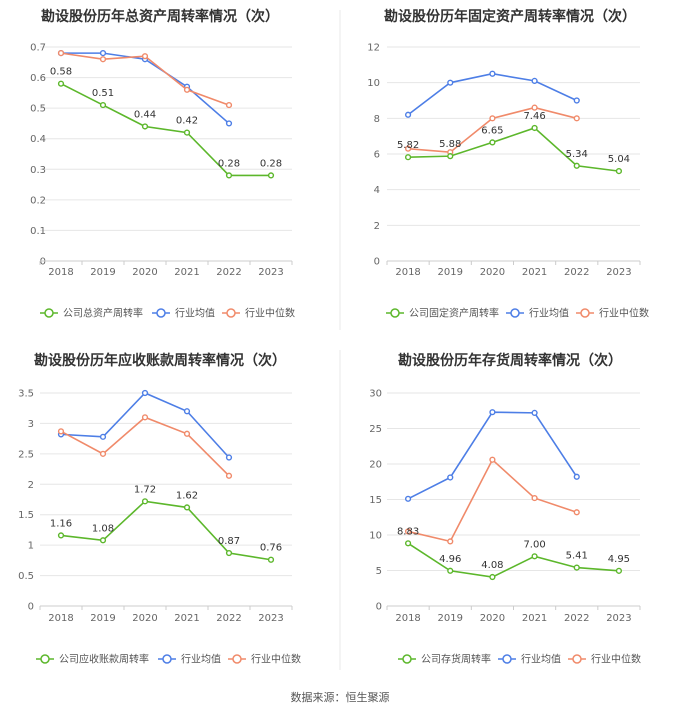  What do you see at coordinates (92, 659) in the screenshot?
I see `legend-item-company: 公司应收账款周转率` at bounding box center [92, 659].